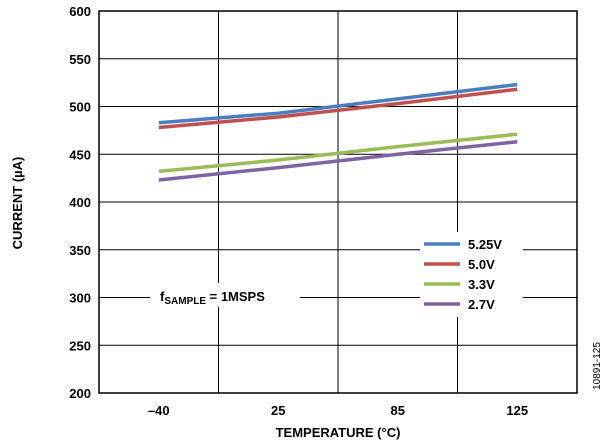 Image resolution: width=609 pixels, height=446 pixels. Describe the element at coordinates (80, 393) in the screenshot. I see `y-tick-label: 200` at that location.